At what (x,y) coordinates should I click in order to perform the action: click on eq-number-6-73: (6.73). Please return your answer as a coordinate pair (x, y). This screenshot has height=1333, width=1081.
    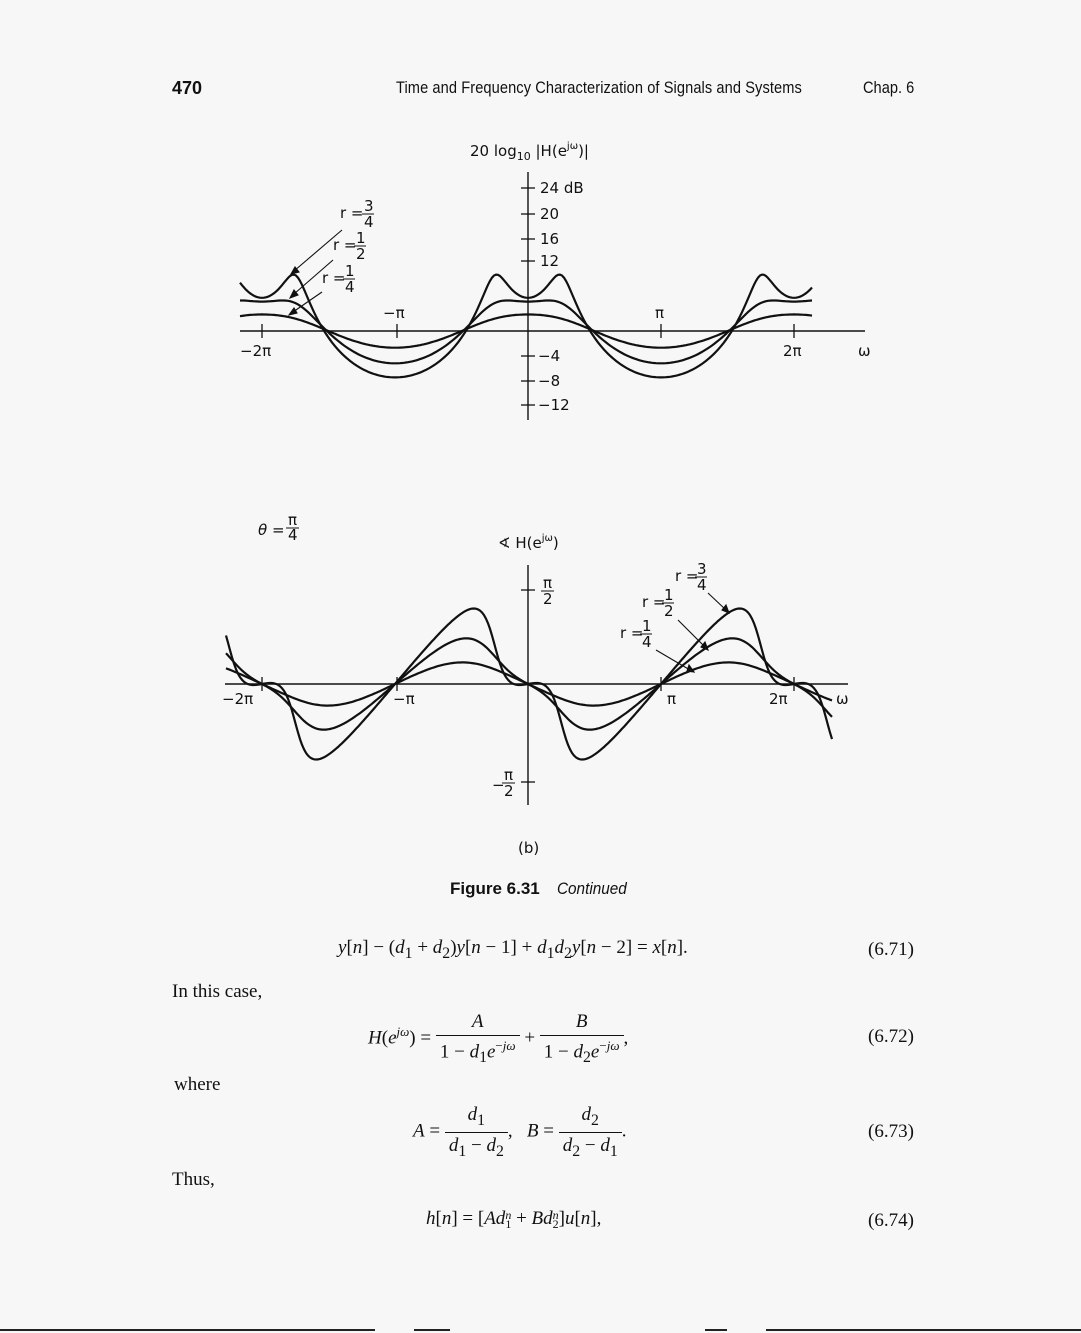
    Looking at the image, I should click on (891, 1131).